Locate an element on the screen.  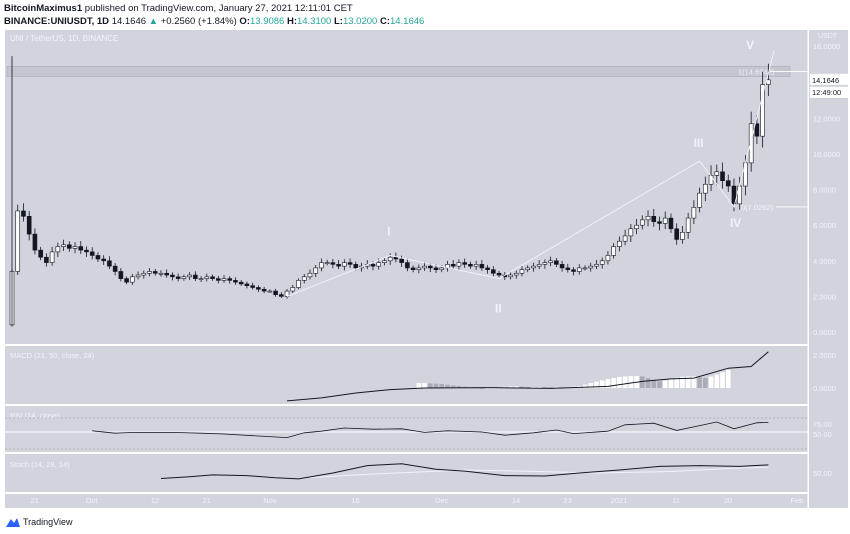
currency-label: USDT is located at coordinates (828, 36).